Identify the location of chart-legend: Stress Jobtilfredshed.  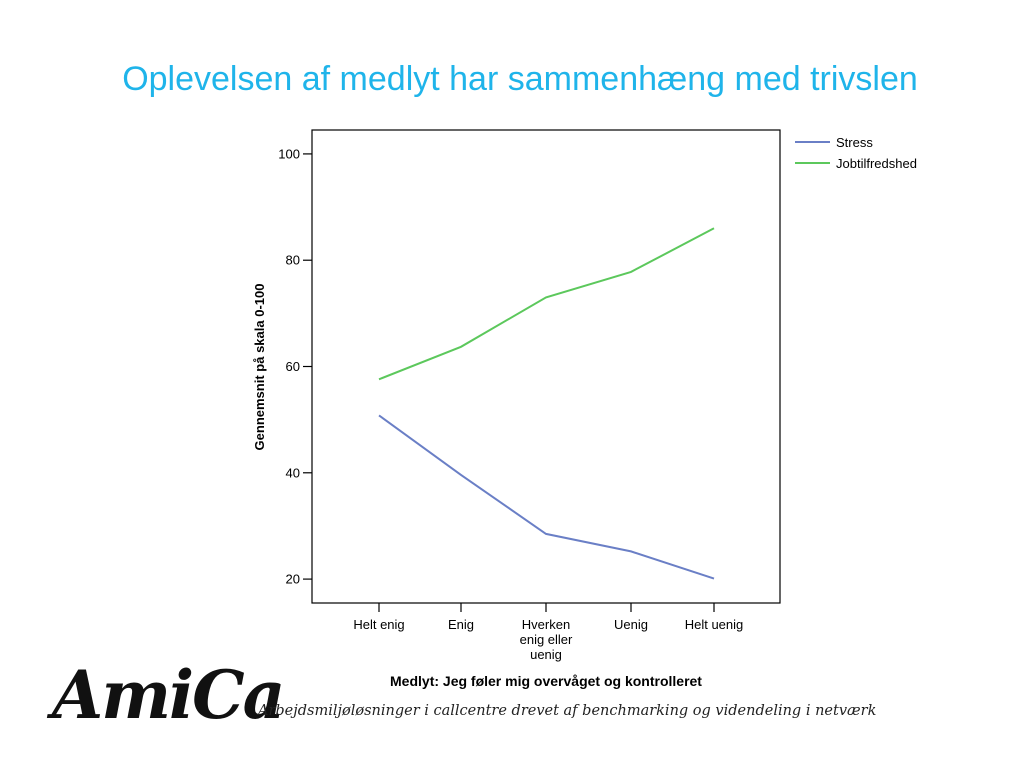
(856, 153).